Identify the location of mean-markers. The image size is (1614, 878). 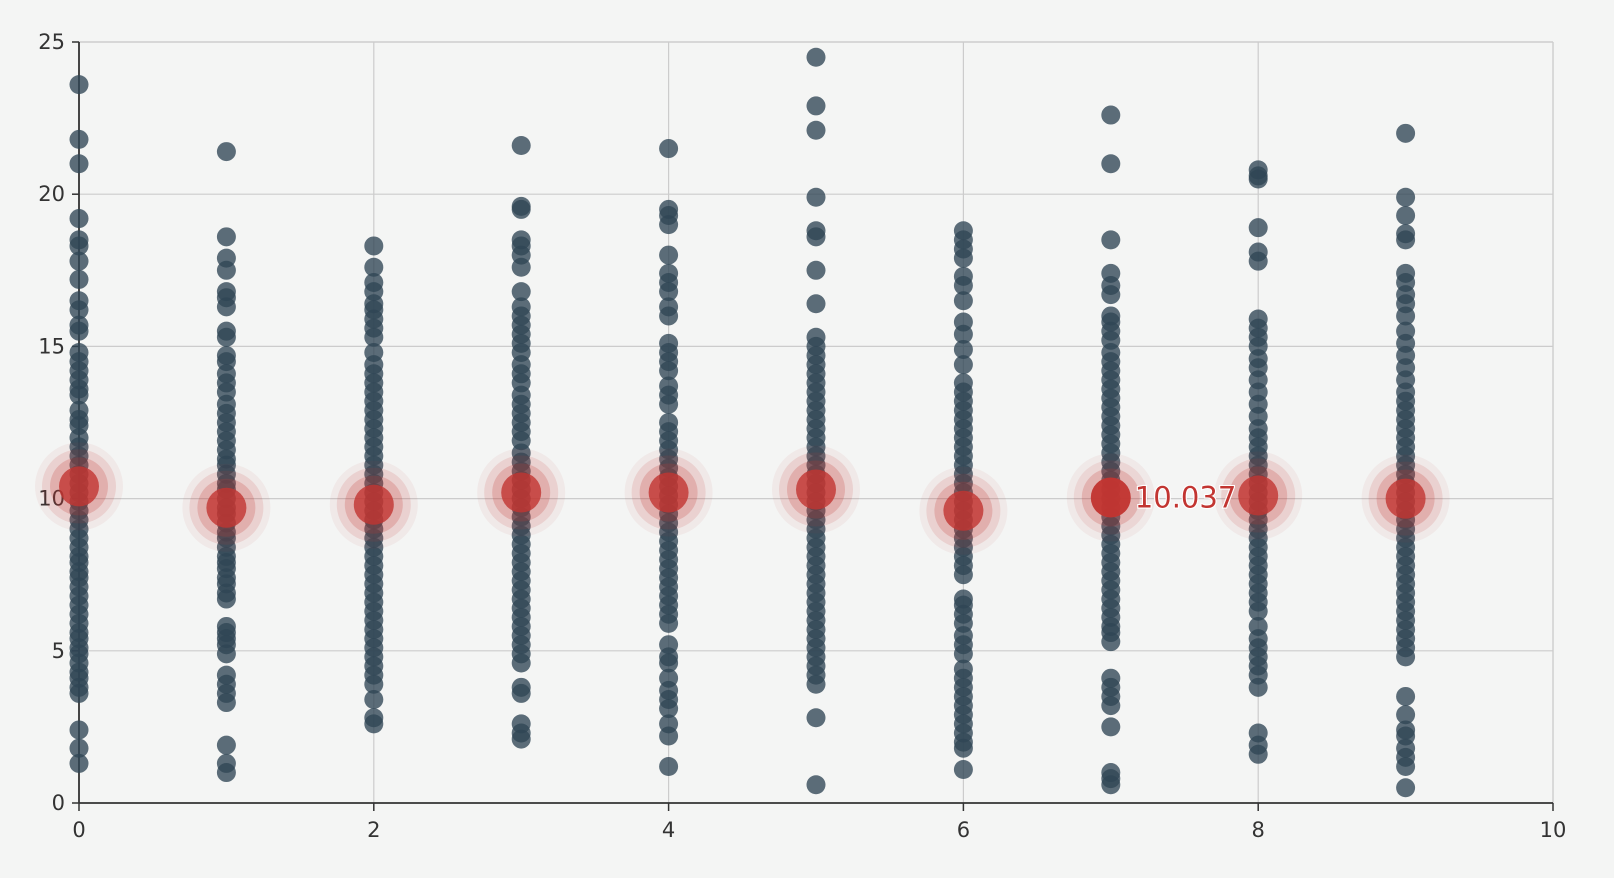
(742, 498).